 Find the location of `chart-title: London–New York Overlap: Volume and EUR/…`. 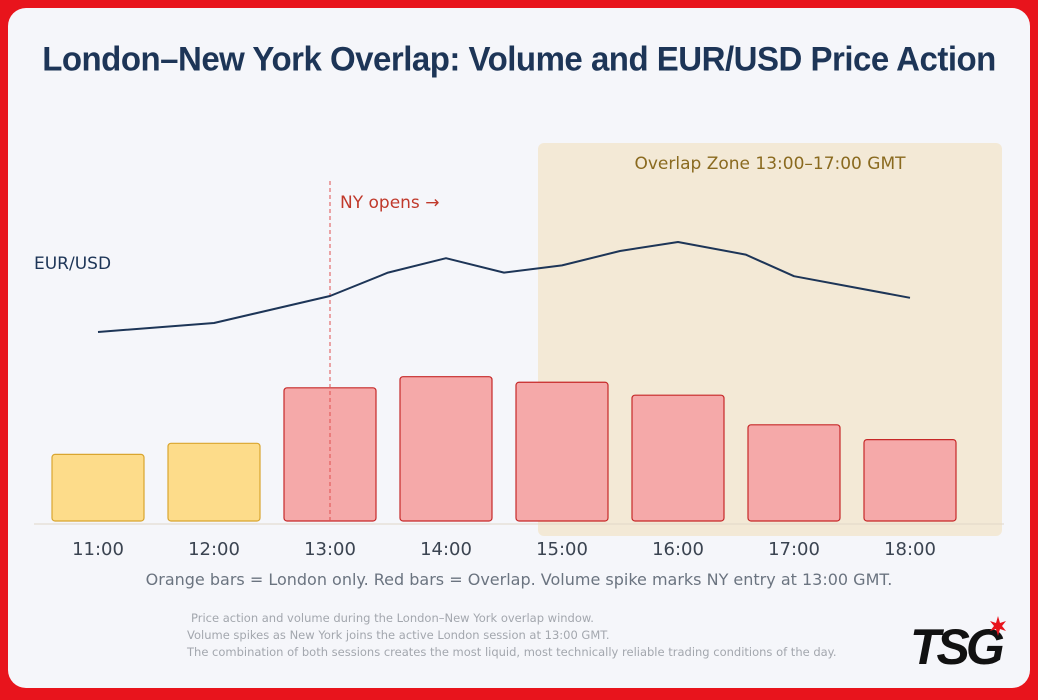

chart-title: London–New York Overlap: Volume and EUR/… is located at coordinates (519, 58).